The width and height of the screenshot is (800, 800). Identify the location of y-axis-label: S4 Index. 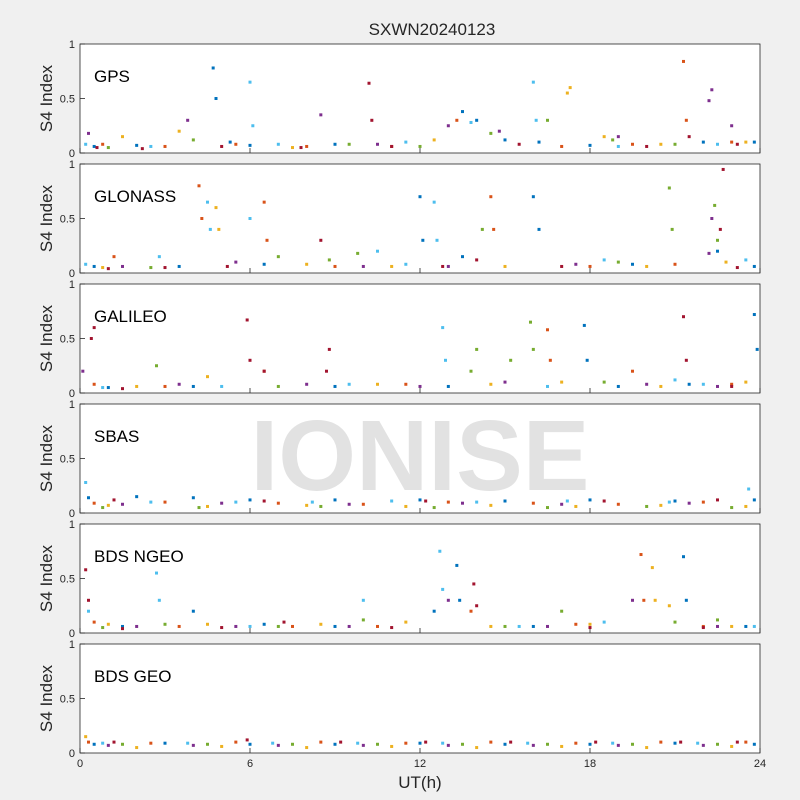
(46, 218).